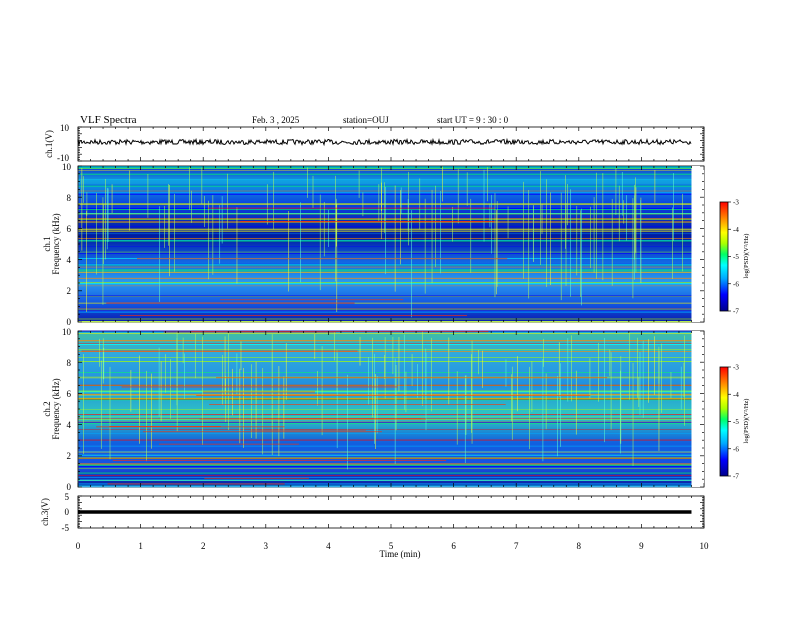 The image size is (792, 617). What do you see at coordinates (705, 546) in the screenshot?
I see `x-tick-label: 10` at bounding box center [705, 546].